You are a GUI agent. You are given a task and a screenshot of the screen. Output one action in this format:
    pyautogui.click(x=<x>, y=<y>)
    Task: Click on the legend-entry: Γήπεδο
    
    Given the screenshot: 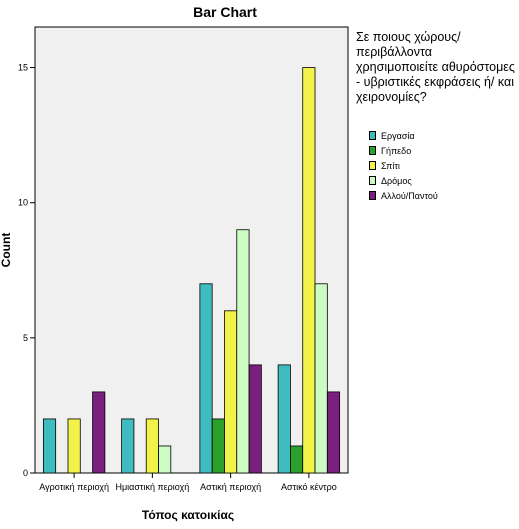 What is the action you would take?
    pyautogui.click(x=403, y=150)
    